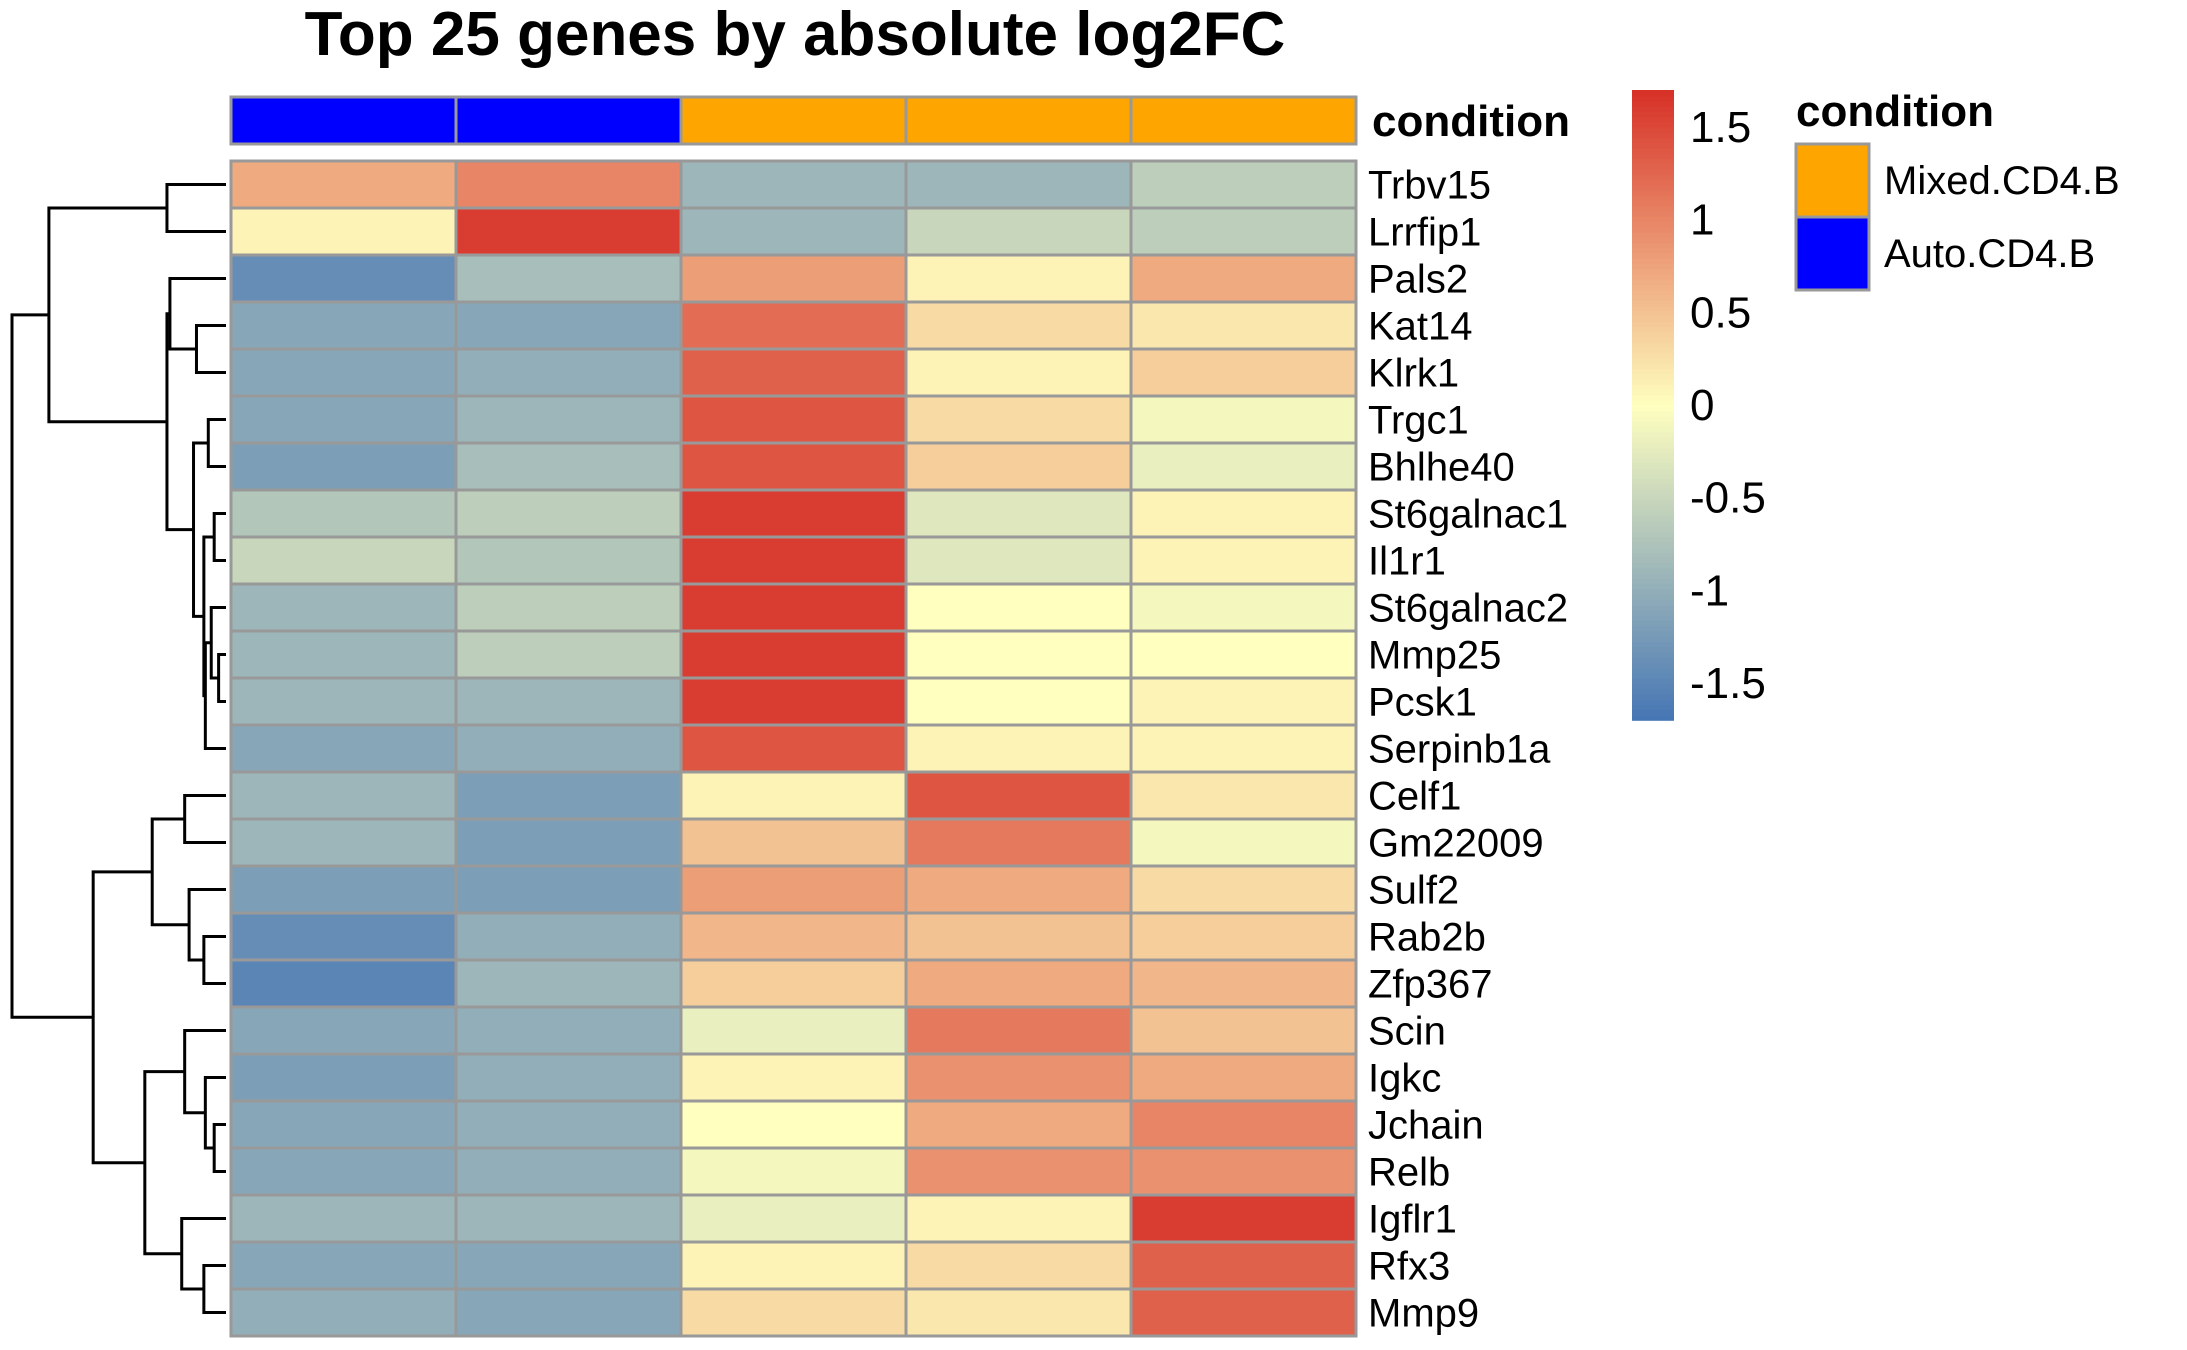 The image size is (2187, 1350). What do you see at coordinates (1407, 1032) in the screenshot?
I see `row-label: Scin` at bounding box center [1407, 1032].